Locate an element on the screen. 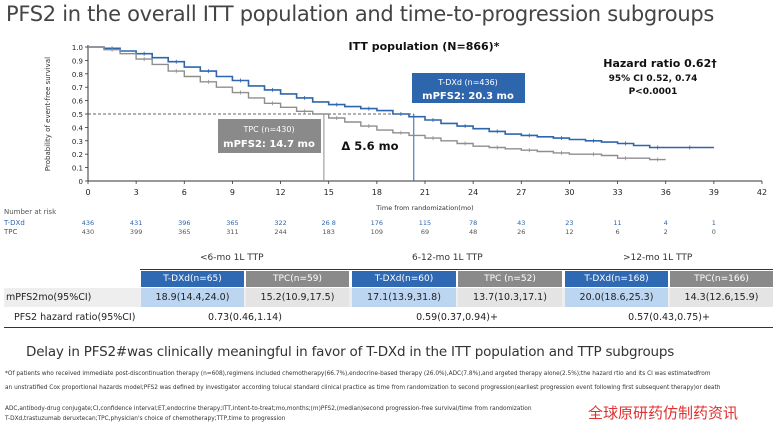  risk-value-tpc: 69 is located at coordinates (425, 232).